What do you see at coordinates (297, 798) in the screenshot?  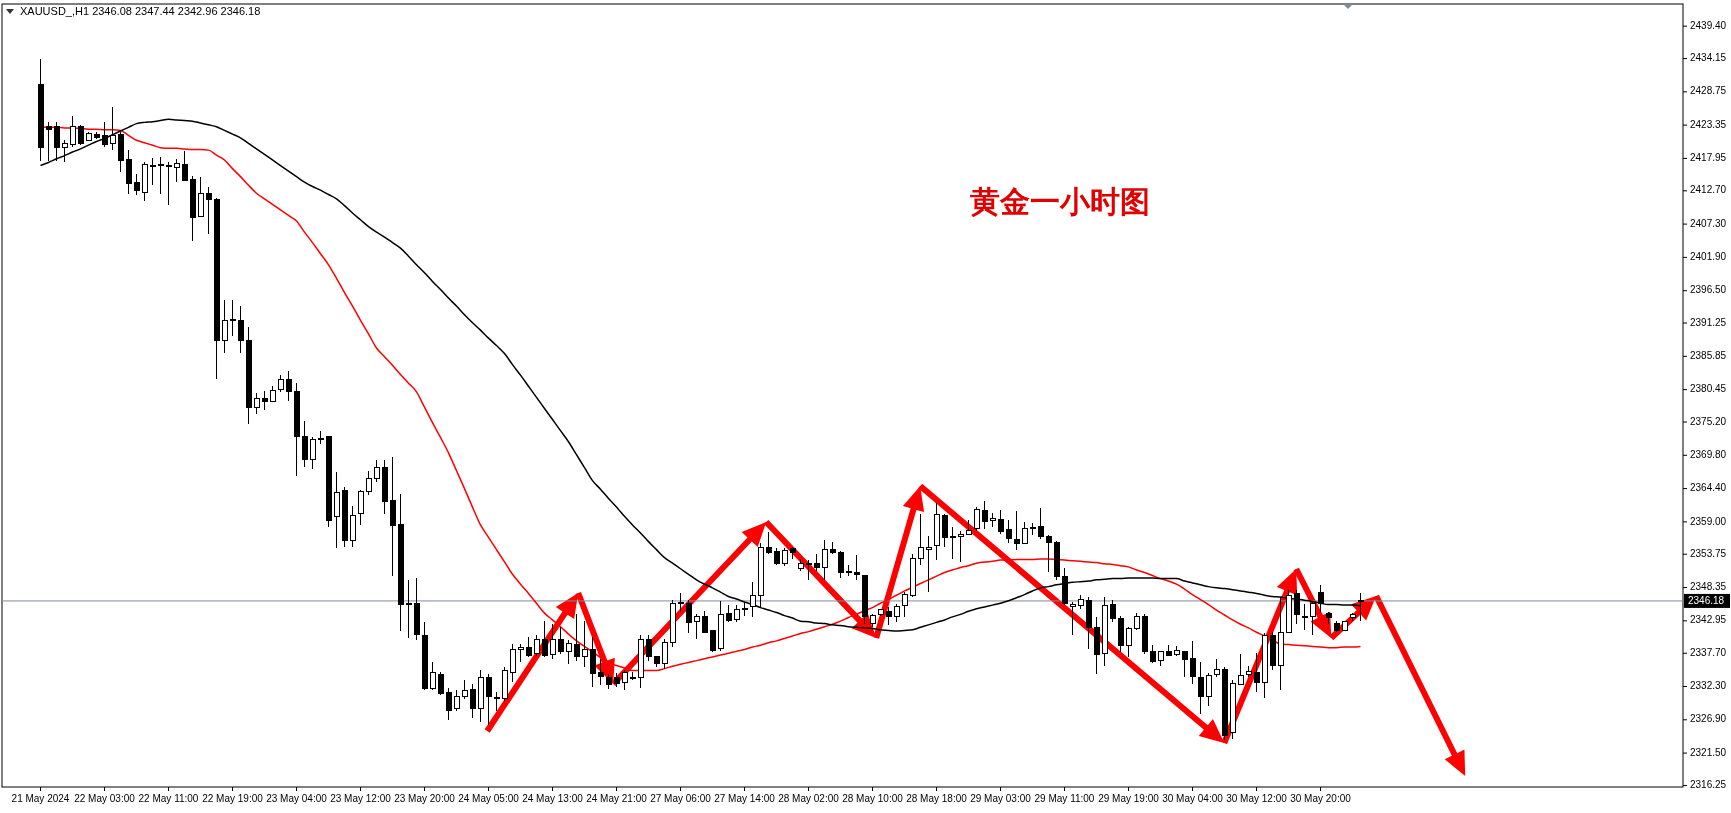 I see `x-tick-label: 23 May 04:00` at bounding box center [297, 798].